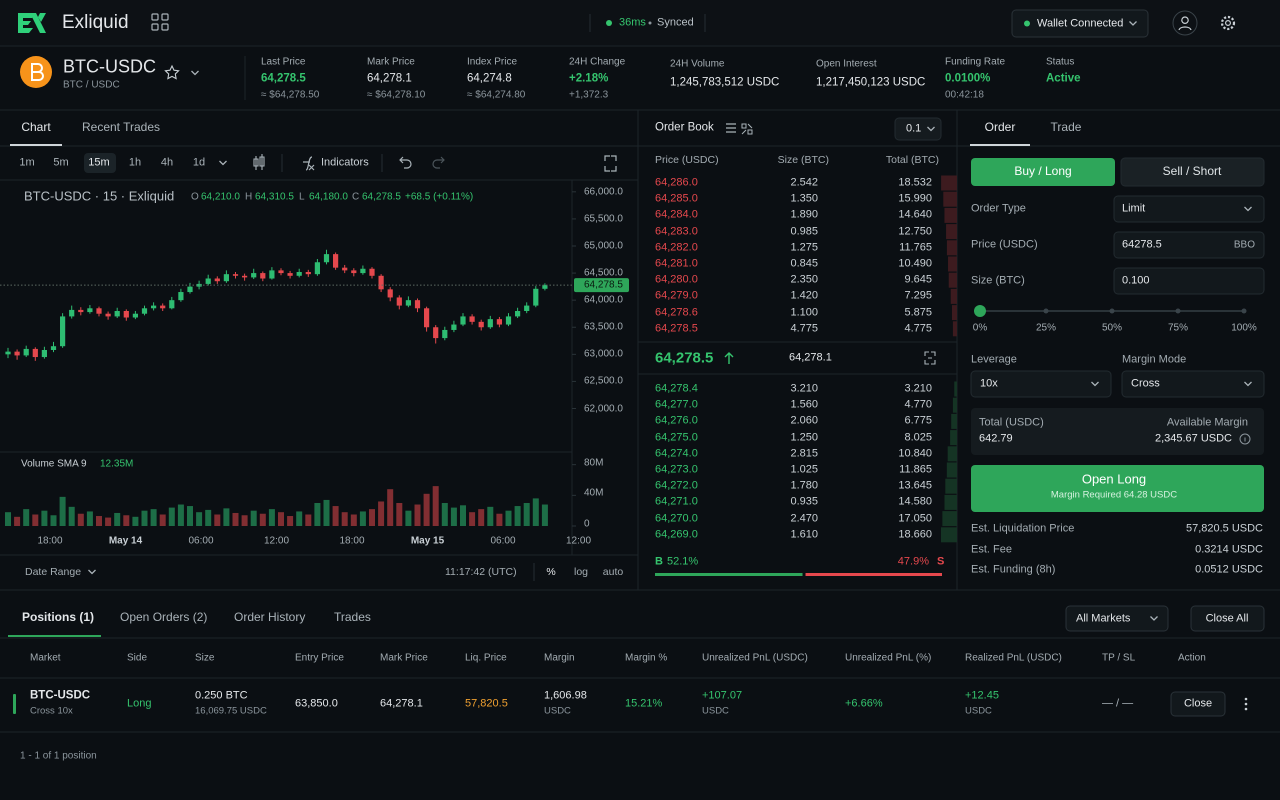 This screenshot has width=1280, height=800. I want to click on tab: Open Orders (2), so click(164, 617).